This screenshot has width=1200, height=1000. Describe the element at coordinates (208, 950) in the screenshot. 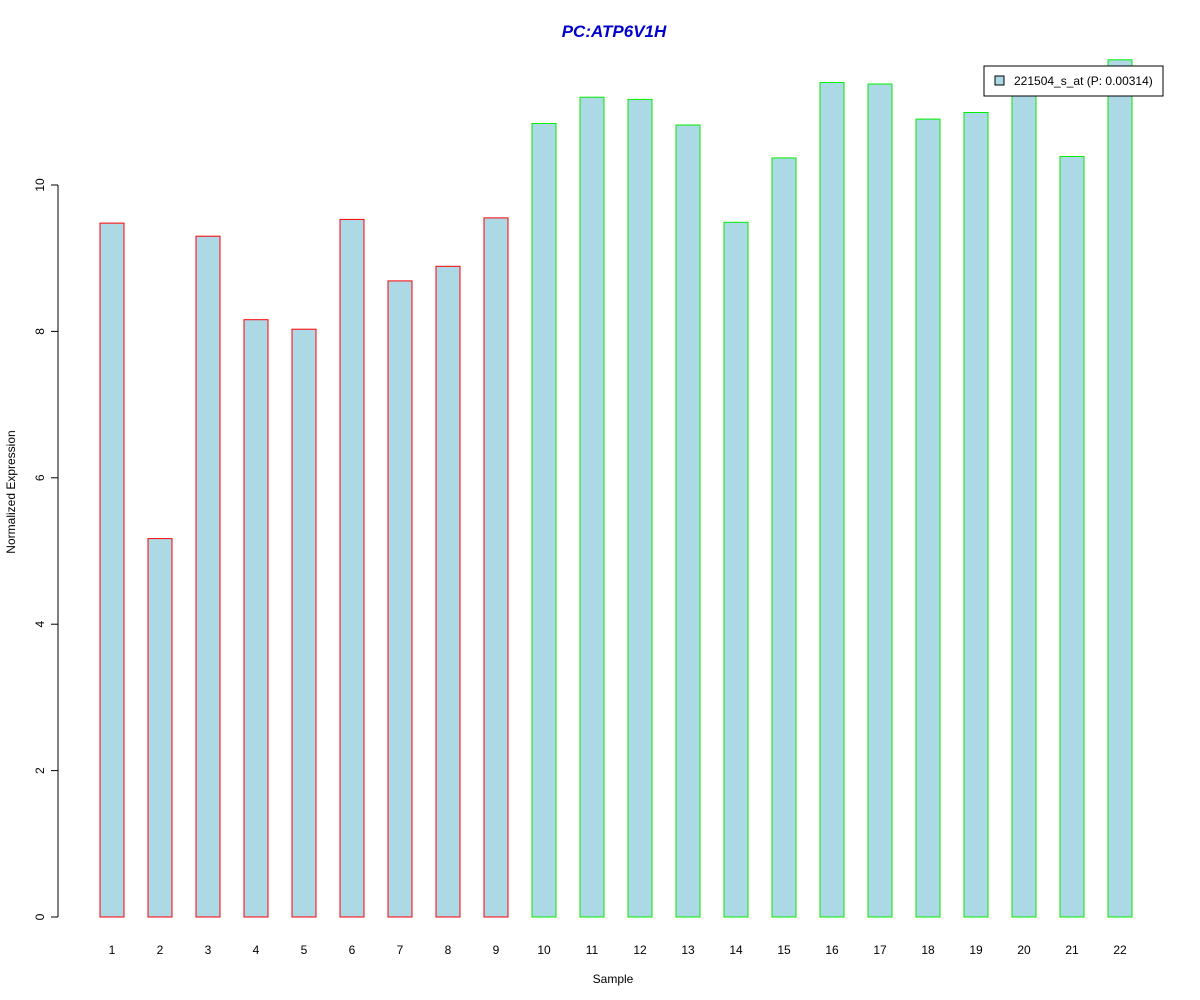

I see `x-tick-label: 3` at that location.